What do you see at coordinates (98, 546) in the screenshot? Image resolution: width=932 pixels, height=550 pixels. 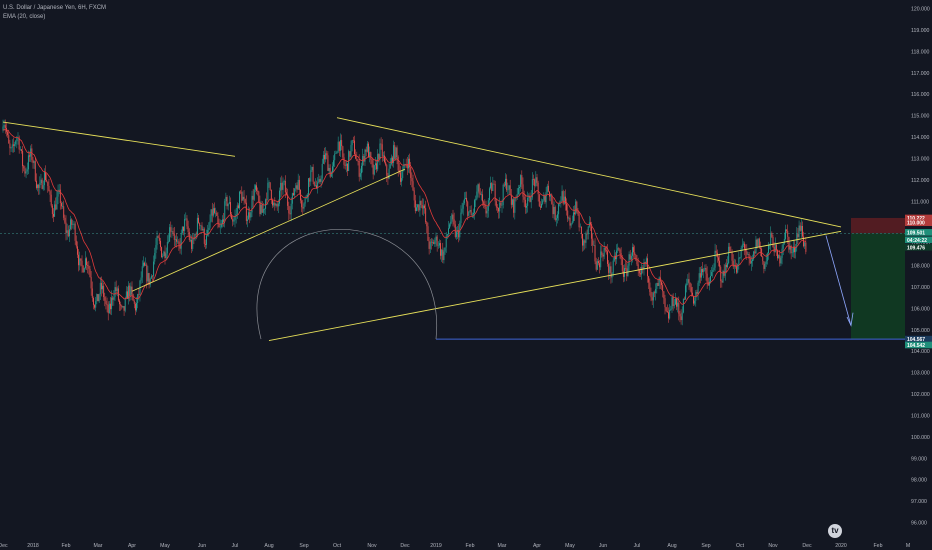 I see `time-tick-label: Mar` at bounding box center [98, 546].